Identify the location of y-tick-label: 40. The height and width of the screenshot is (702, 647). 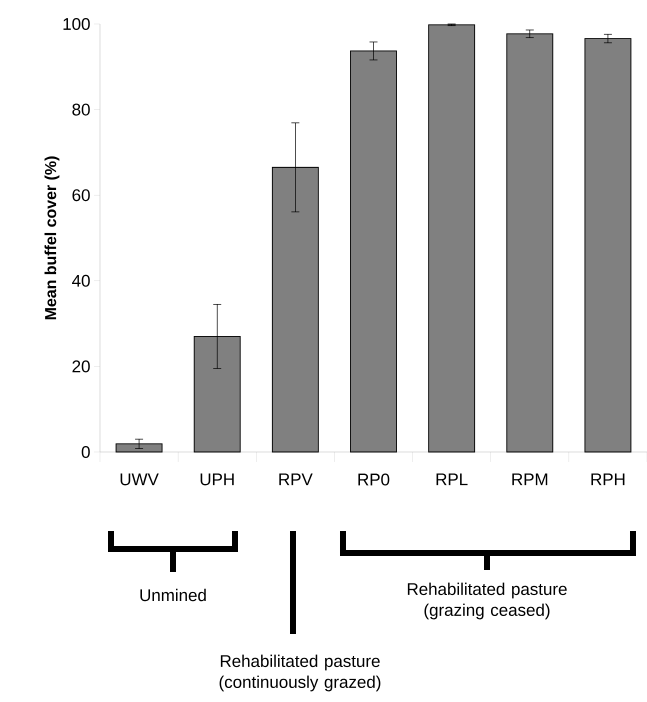
(81, 280).